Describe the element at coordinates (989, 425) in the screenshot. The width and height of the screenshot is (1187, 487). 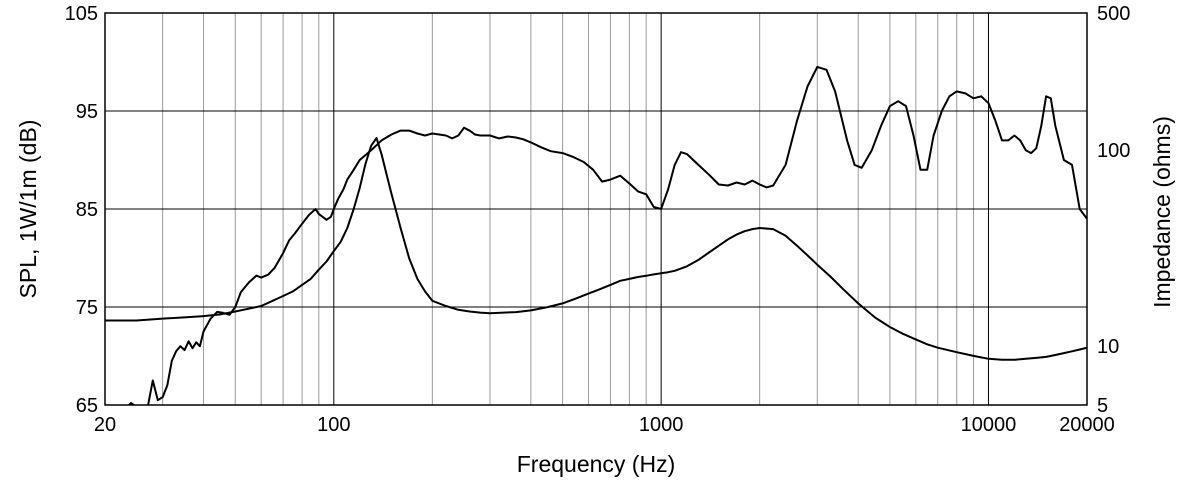
I see `x-tick-label: 10000` at that location.